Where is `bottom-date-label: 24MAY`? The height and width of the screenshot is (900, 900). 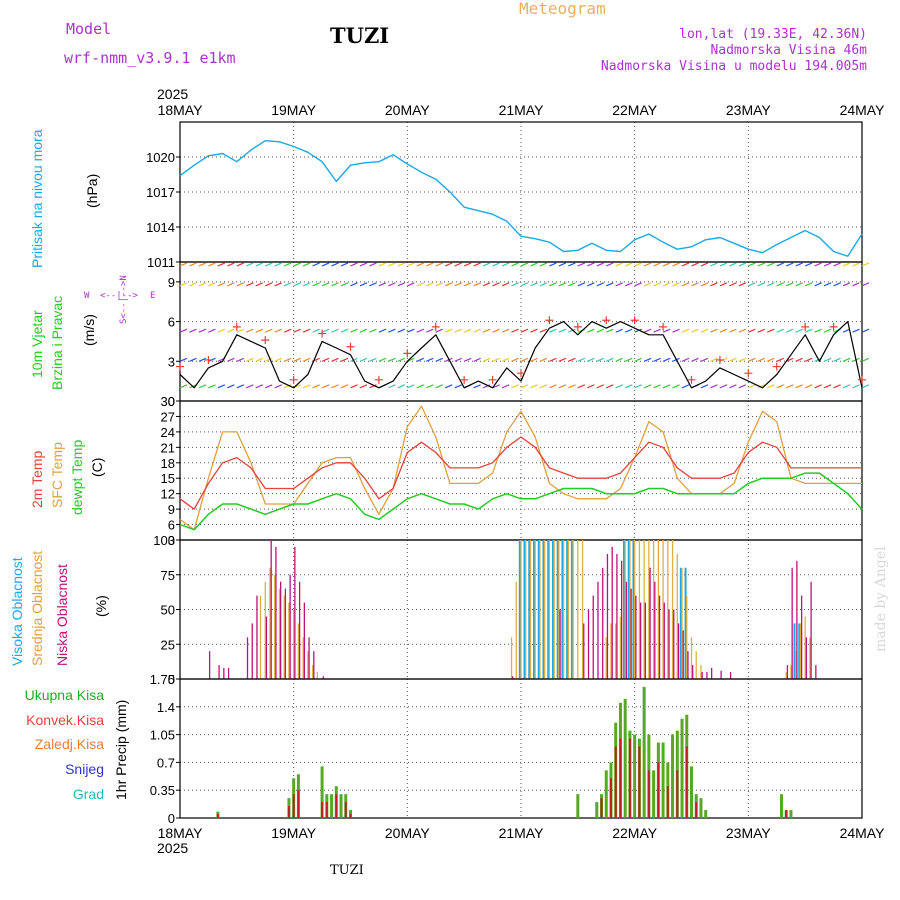
bottom-date-label: 24MAY is located at coordinates (863, 833).